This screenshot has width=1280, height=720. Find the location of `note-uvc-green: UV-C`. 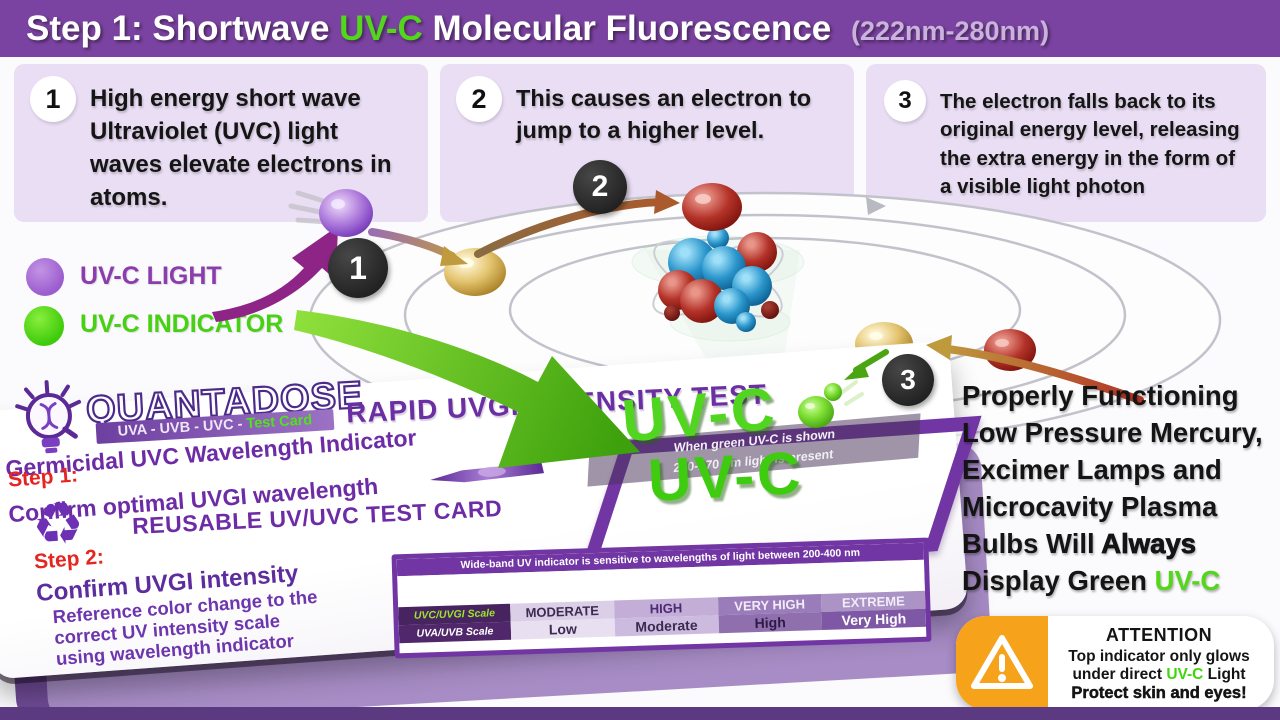

note-uvc-green: UV-C is located at coordinates (1187, 580).